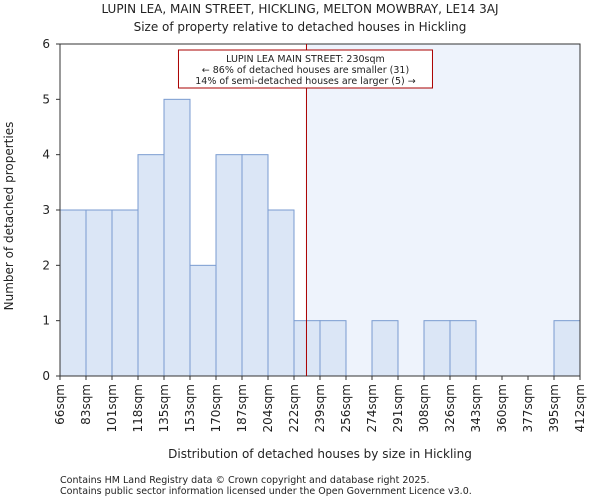 The height and width of the screenshot is (500, 600). I want to click on bar-308sqm, so click(437, 348).